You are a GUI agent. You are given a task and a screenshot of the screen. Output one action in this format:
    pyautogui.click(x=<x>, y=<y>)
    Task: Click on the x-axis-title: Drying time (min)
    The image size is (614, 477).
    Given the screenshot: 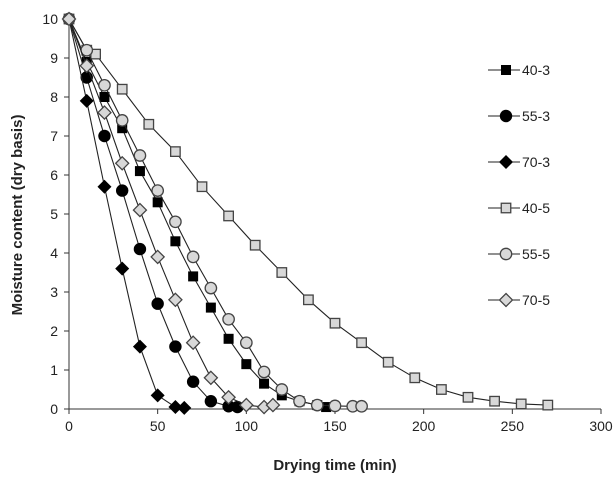 What is the action you would take?
    pyautogui.click(x=334, y=465)
    